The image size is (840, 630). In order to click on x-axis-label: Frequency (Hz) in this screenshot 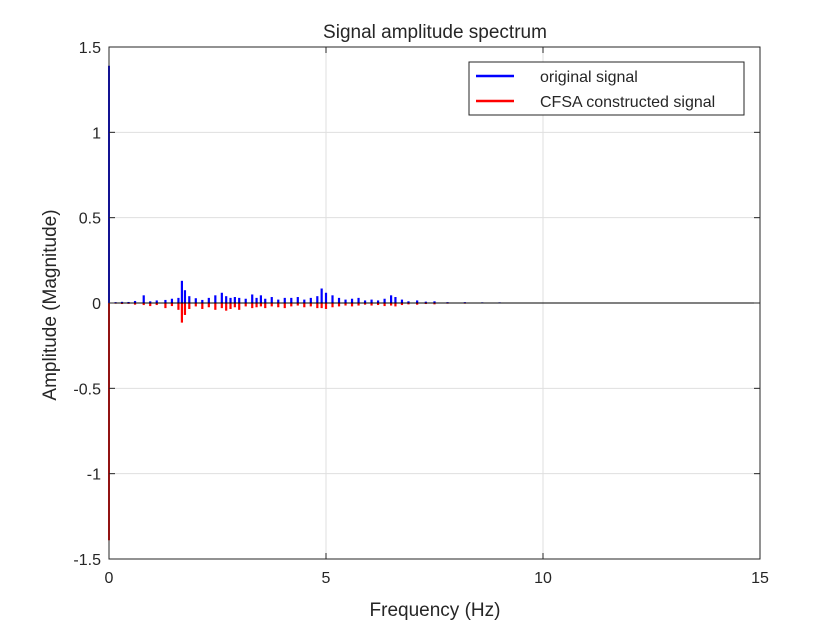, I will do `click(435, 610)`.